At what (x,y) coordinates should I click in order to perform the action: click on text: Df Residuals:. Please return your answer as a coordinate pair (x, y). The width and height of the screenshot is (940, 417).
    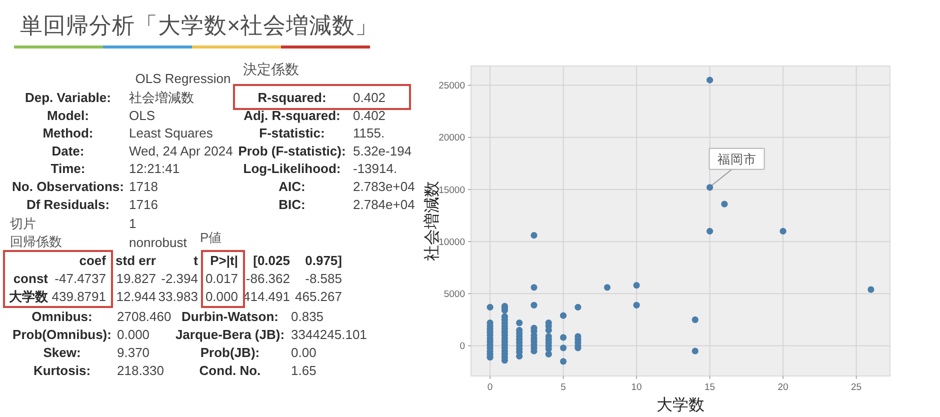
    Looking at the image, I should click on (68, 204).